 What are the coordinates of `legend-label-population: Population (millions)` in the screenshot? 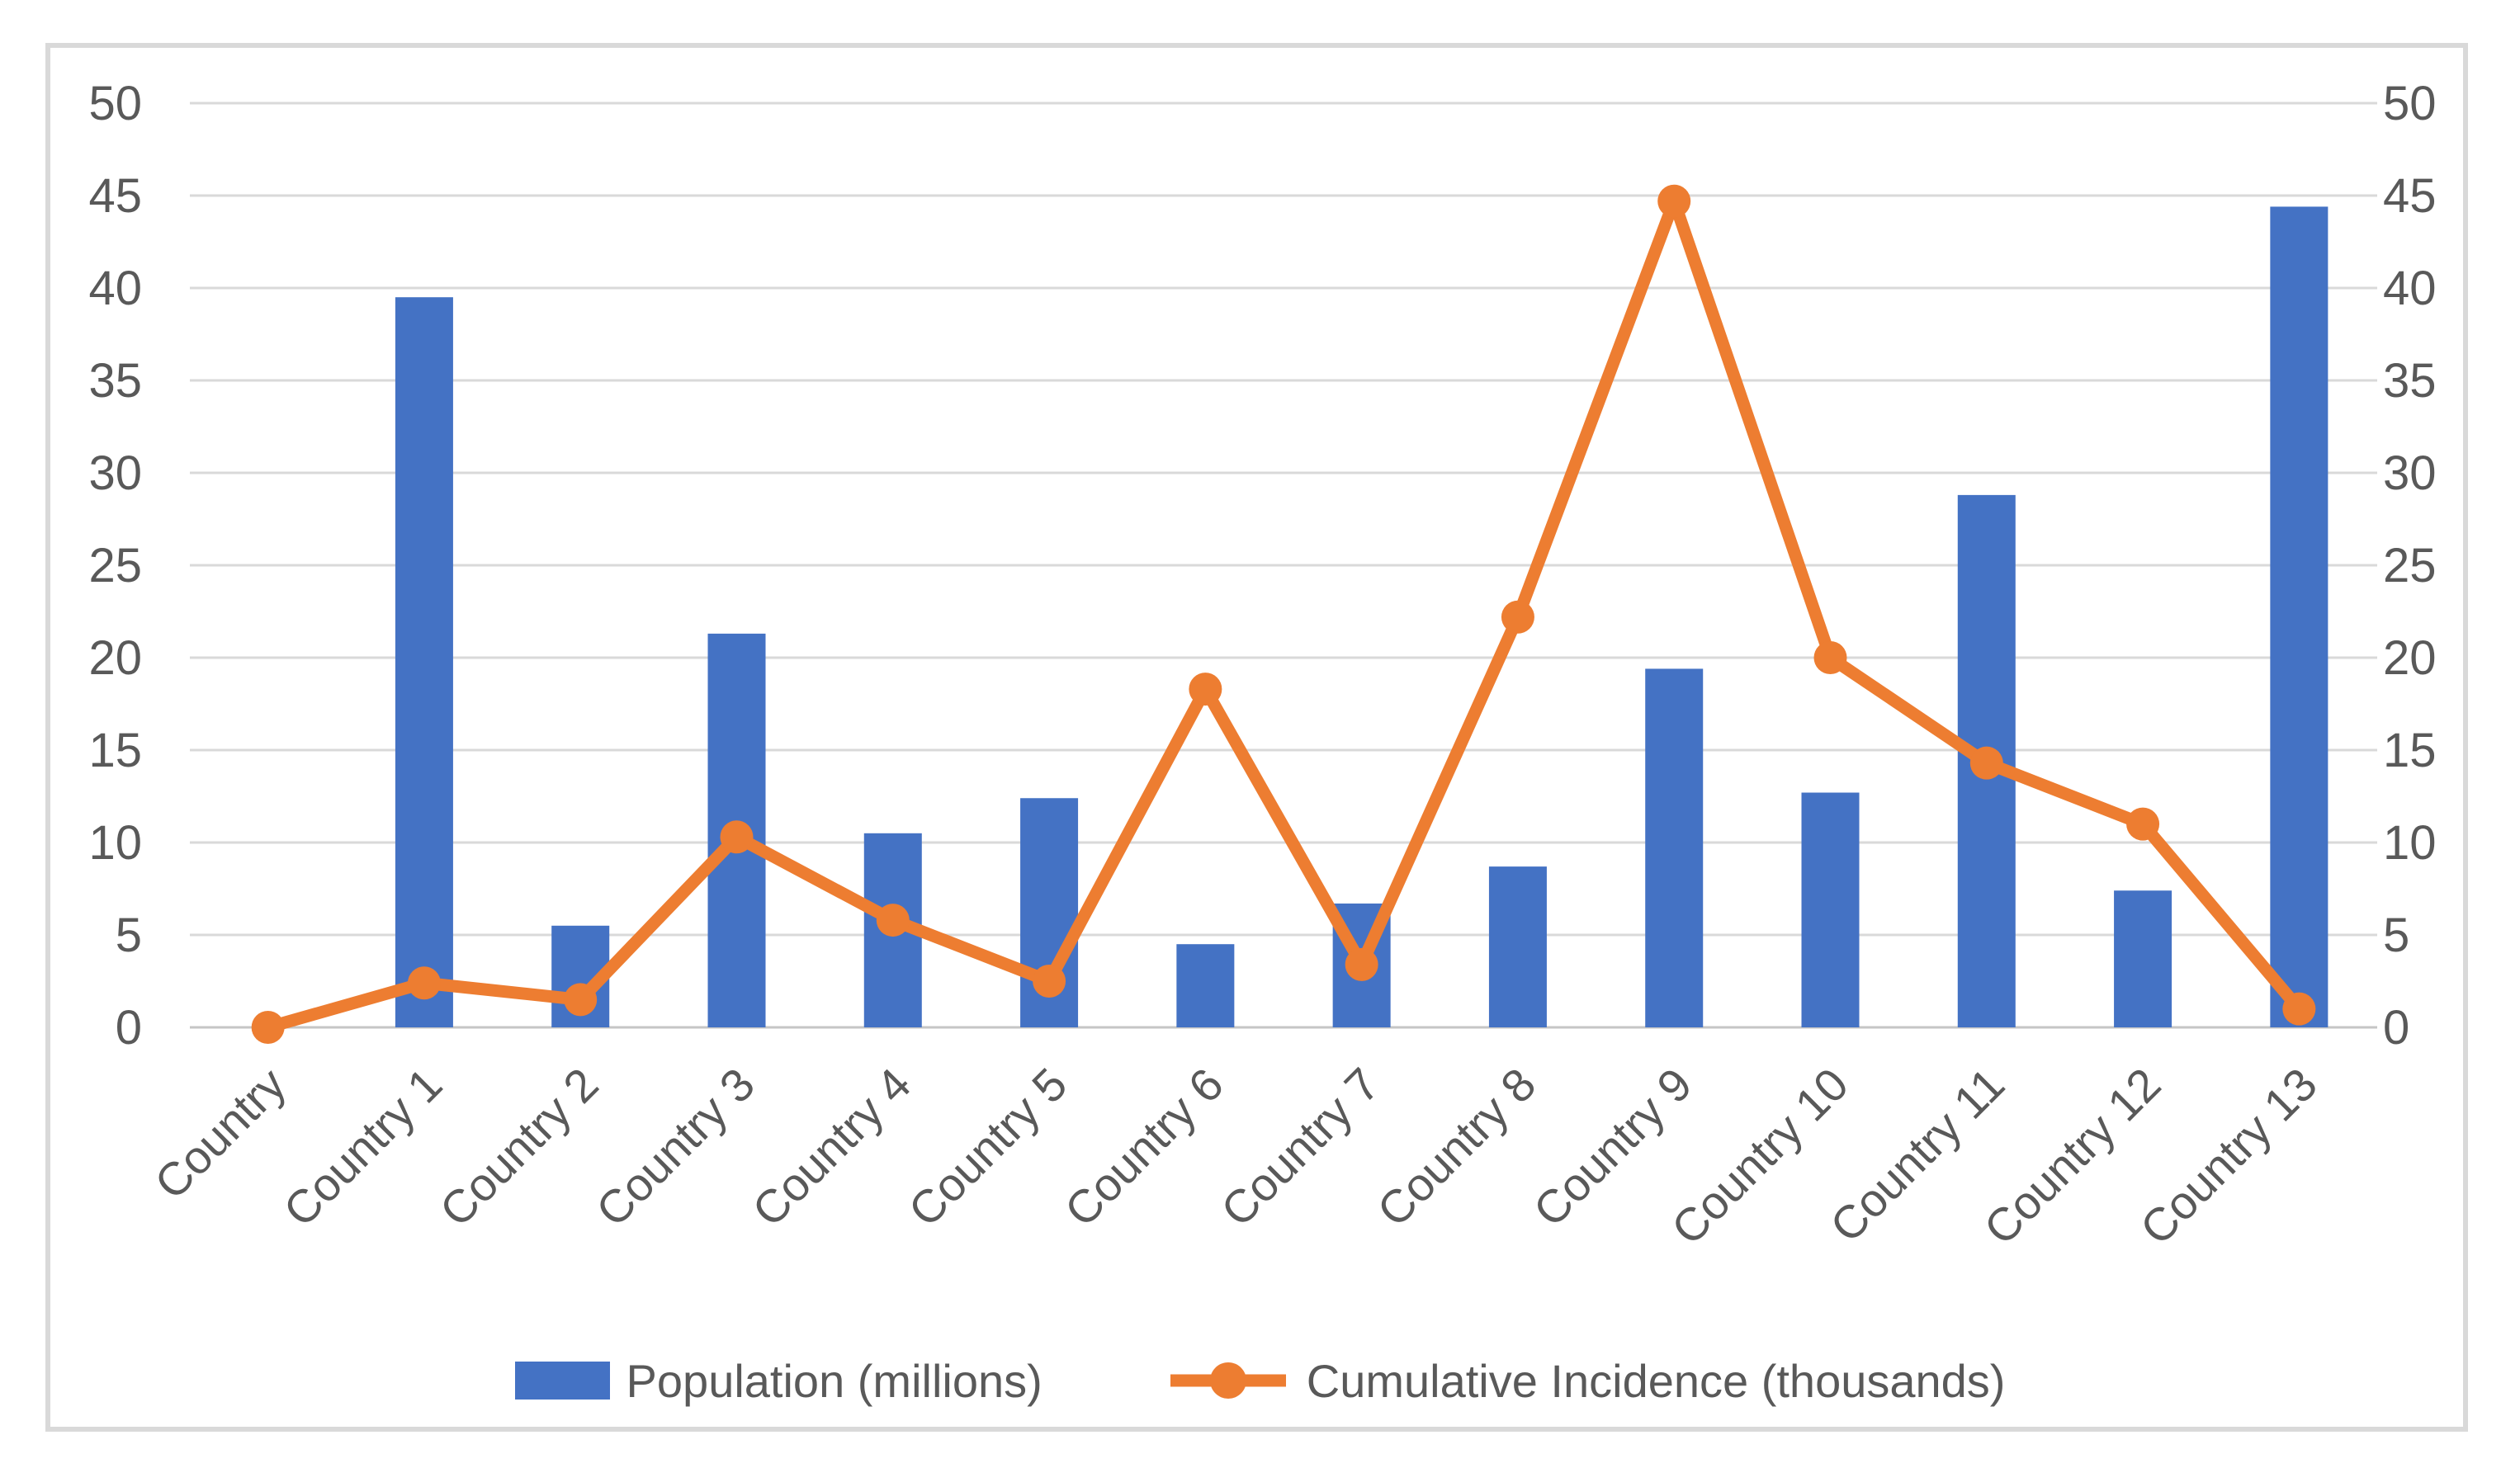 It's located at (834, 1380).